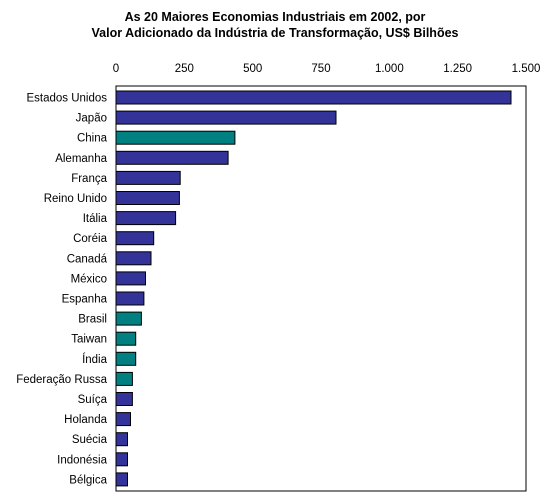 This screenshot has height=496, width=550. I want to click on x-tick-label: 1.250, so click(457, 69).